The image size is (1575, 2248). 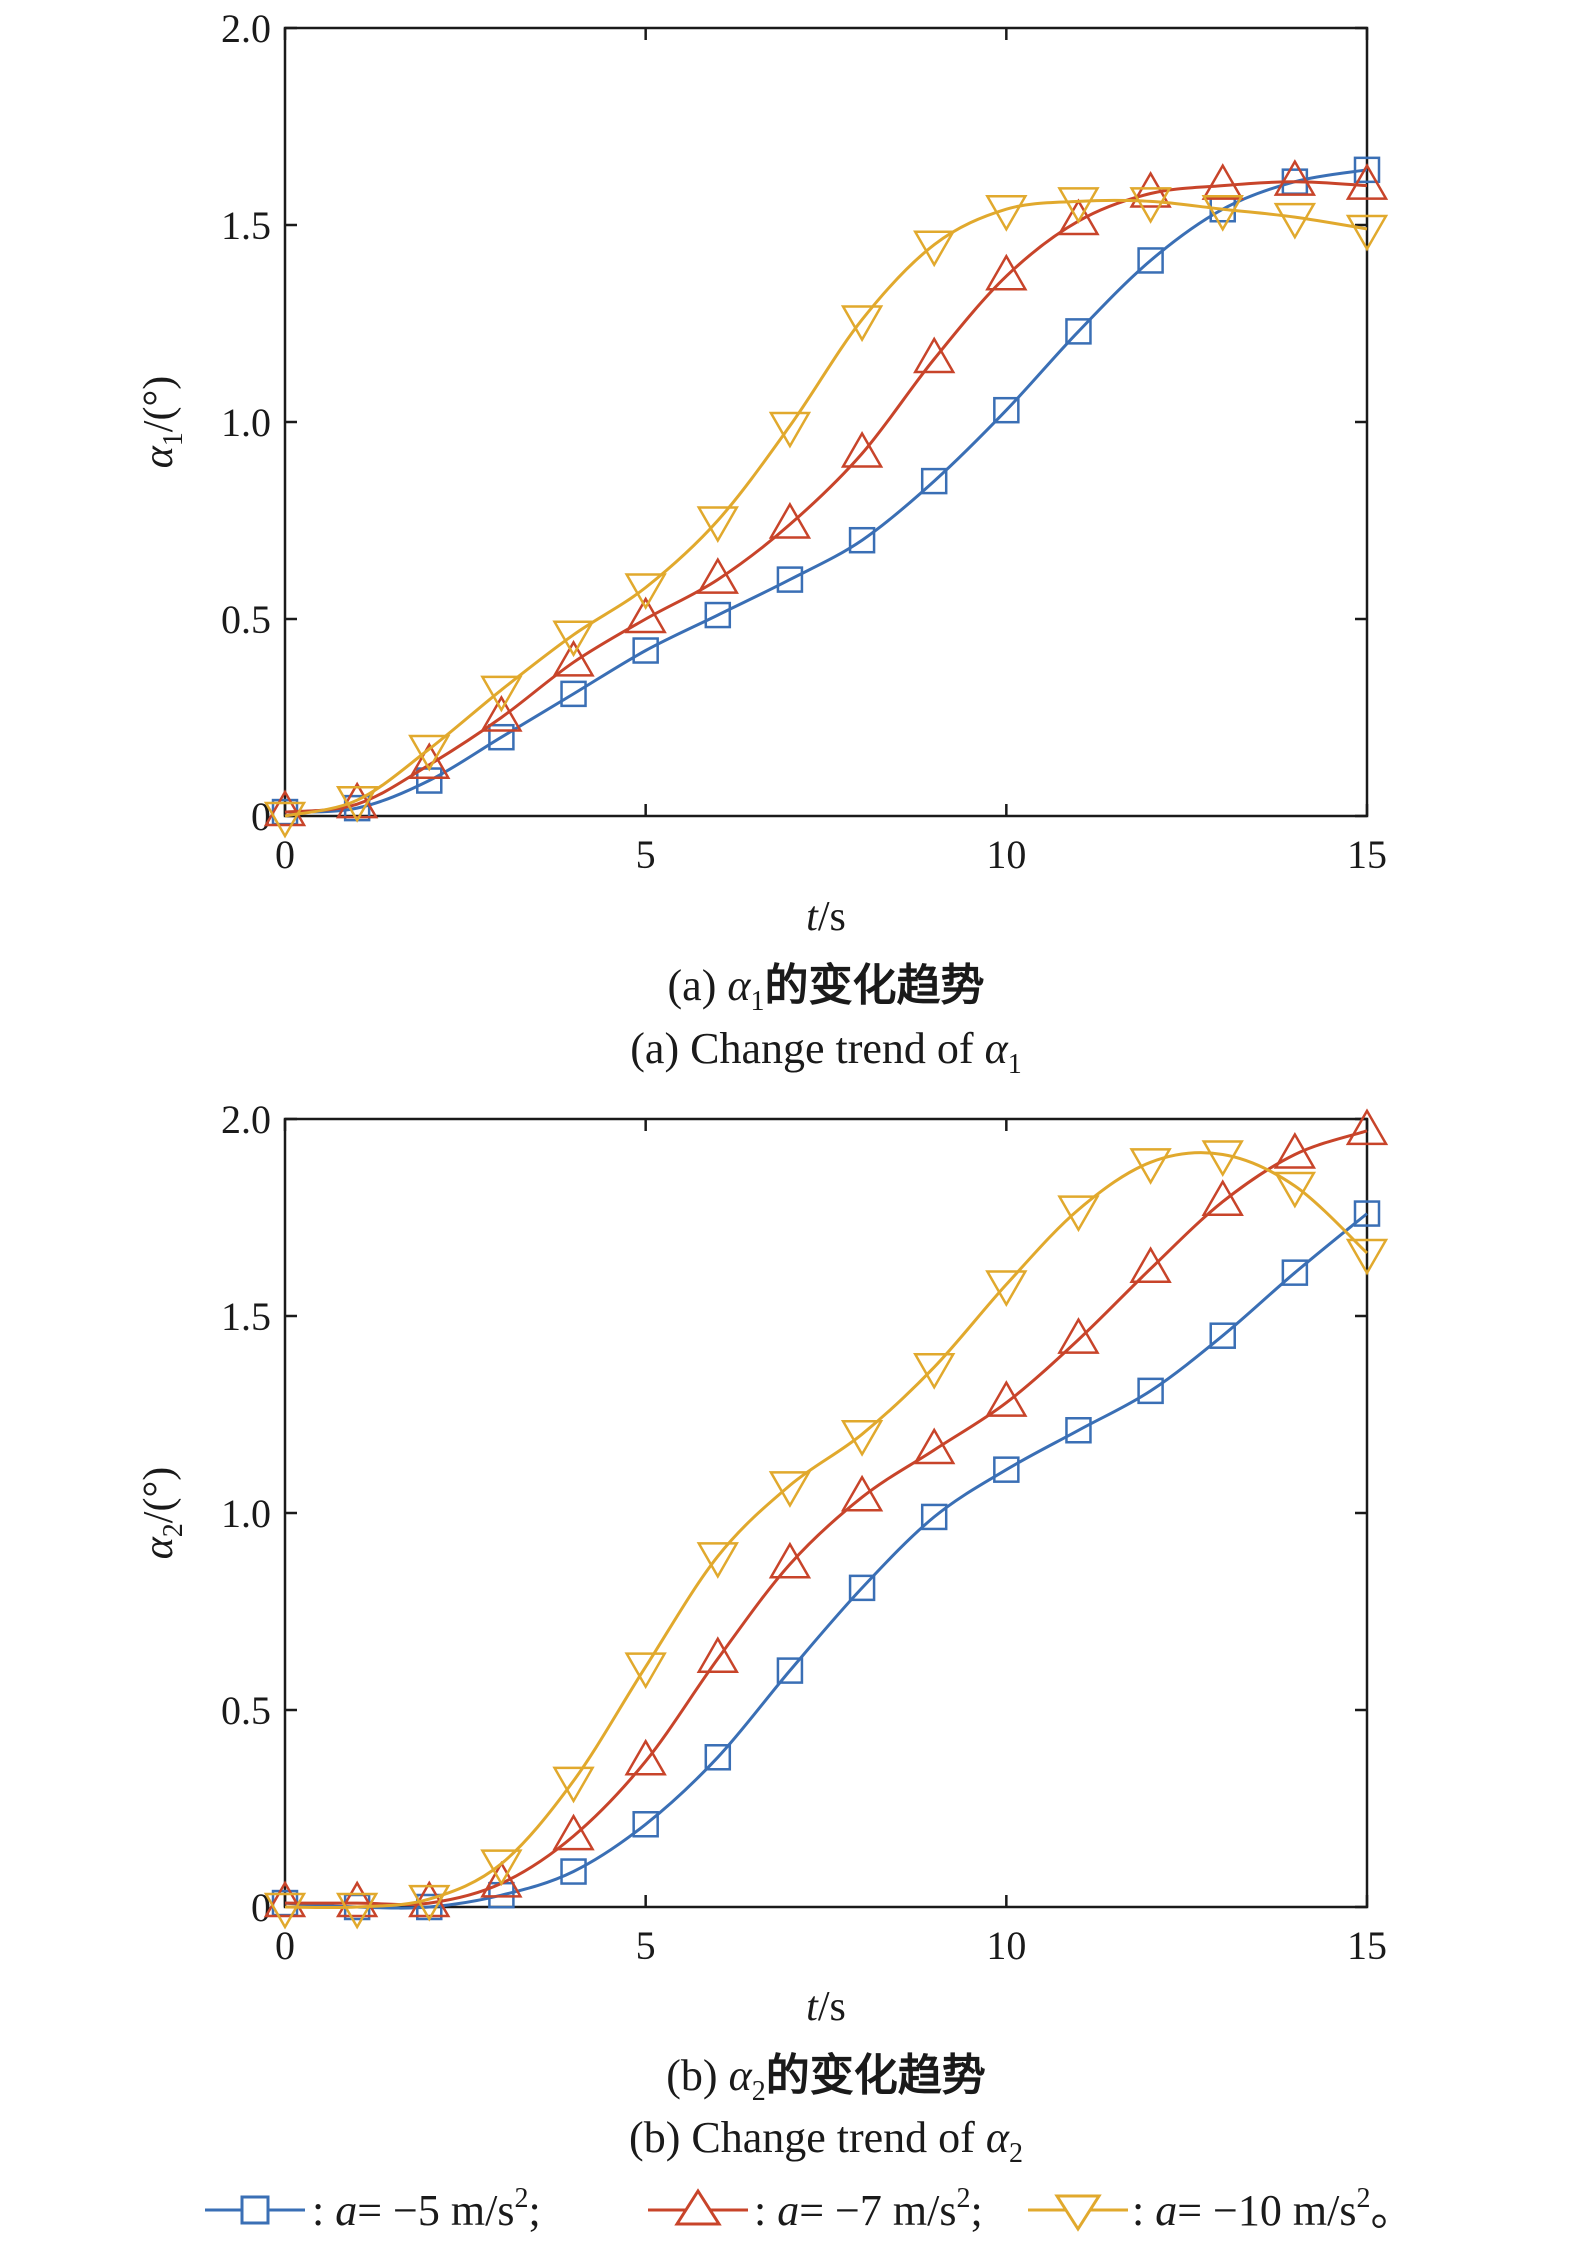 What do you see at coordinates (285, 1945) in the screenshot?
I see `x-tick-label: 0` at bounding box center [285, 1945].